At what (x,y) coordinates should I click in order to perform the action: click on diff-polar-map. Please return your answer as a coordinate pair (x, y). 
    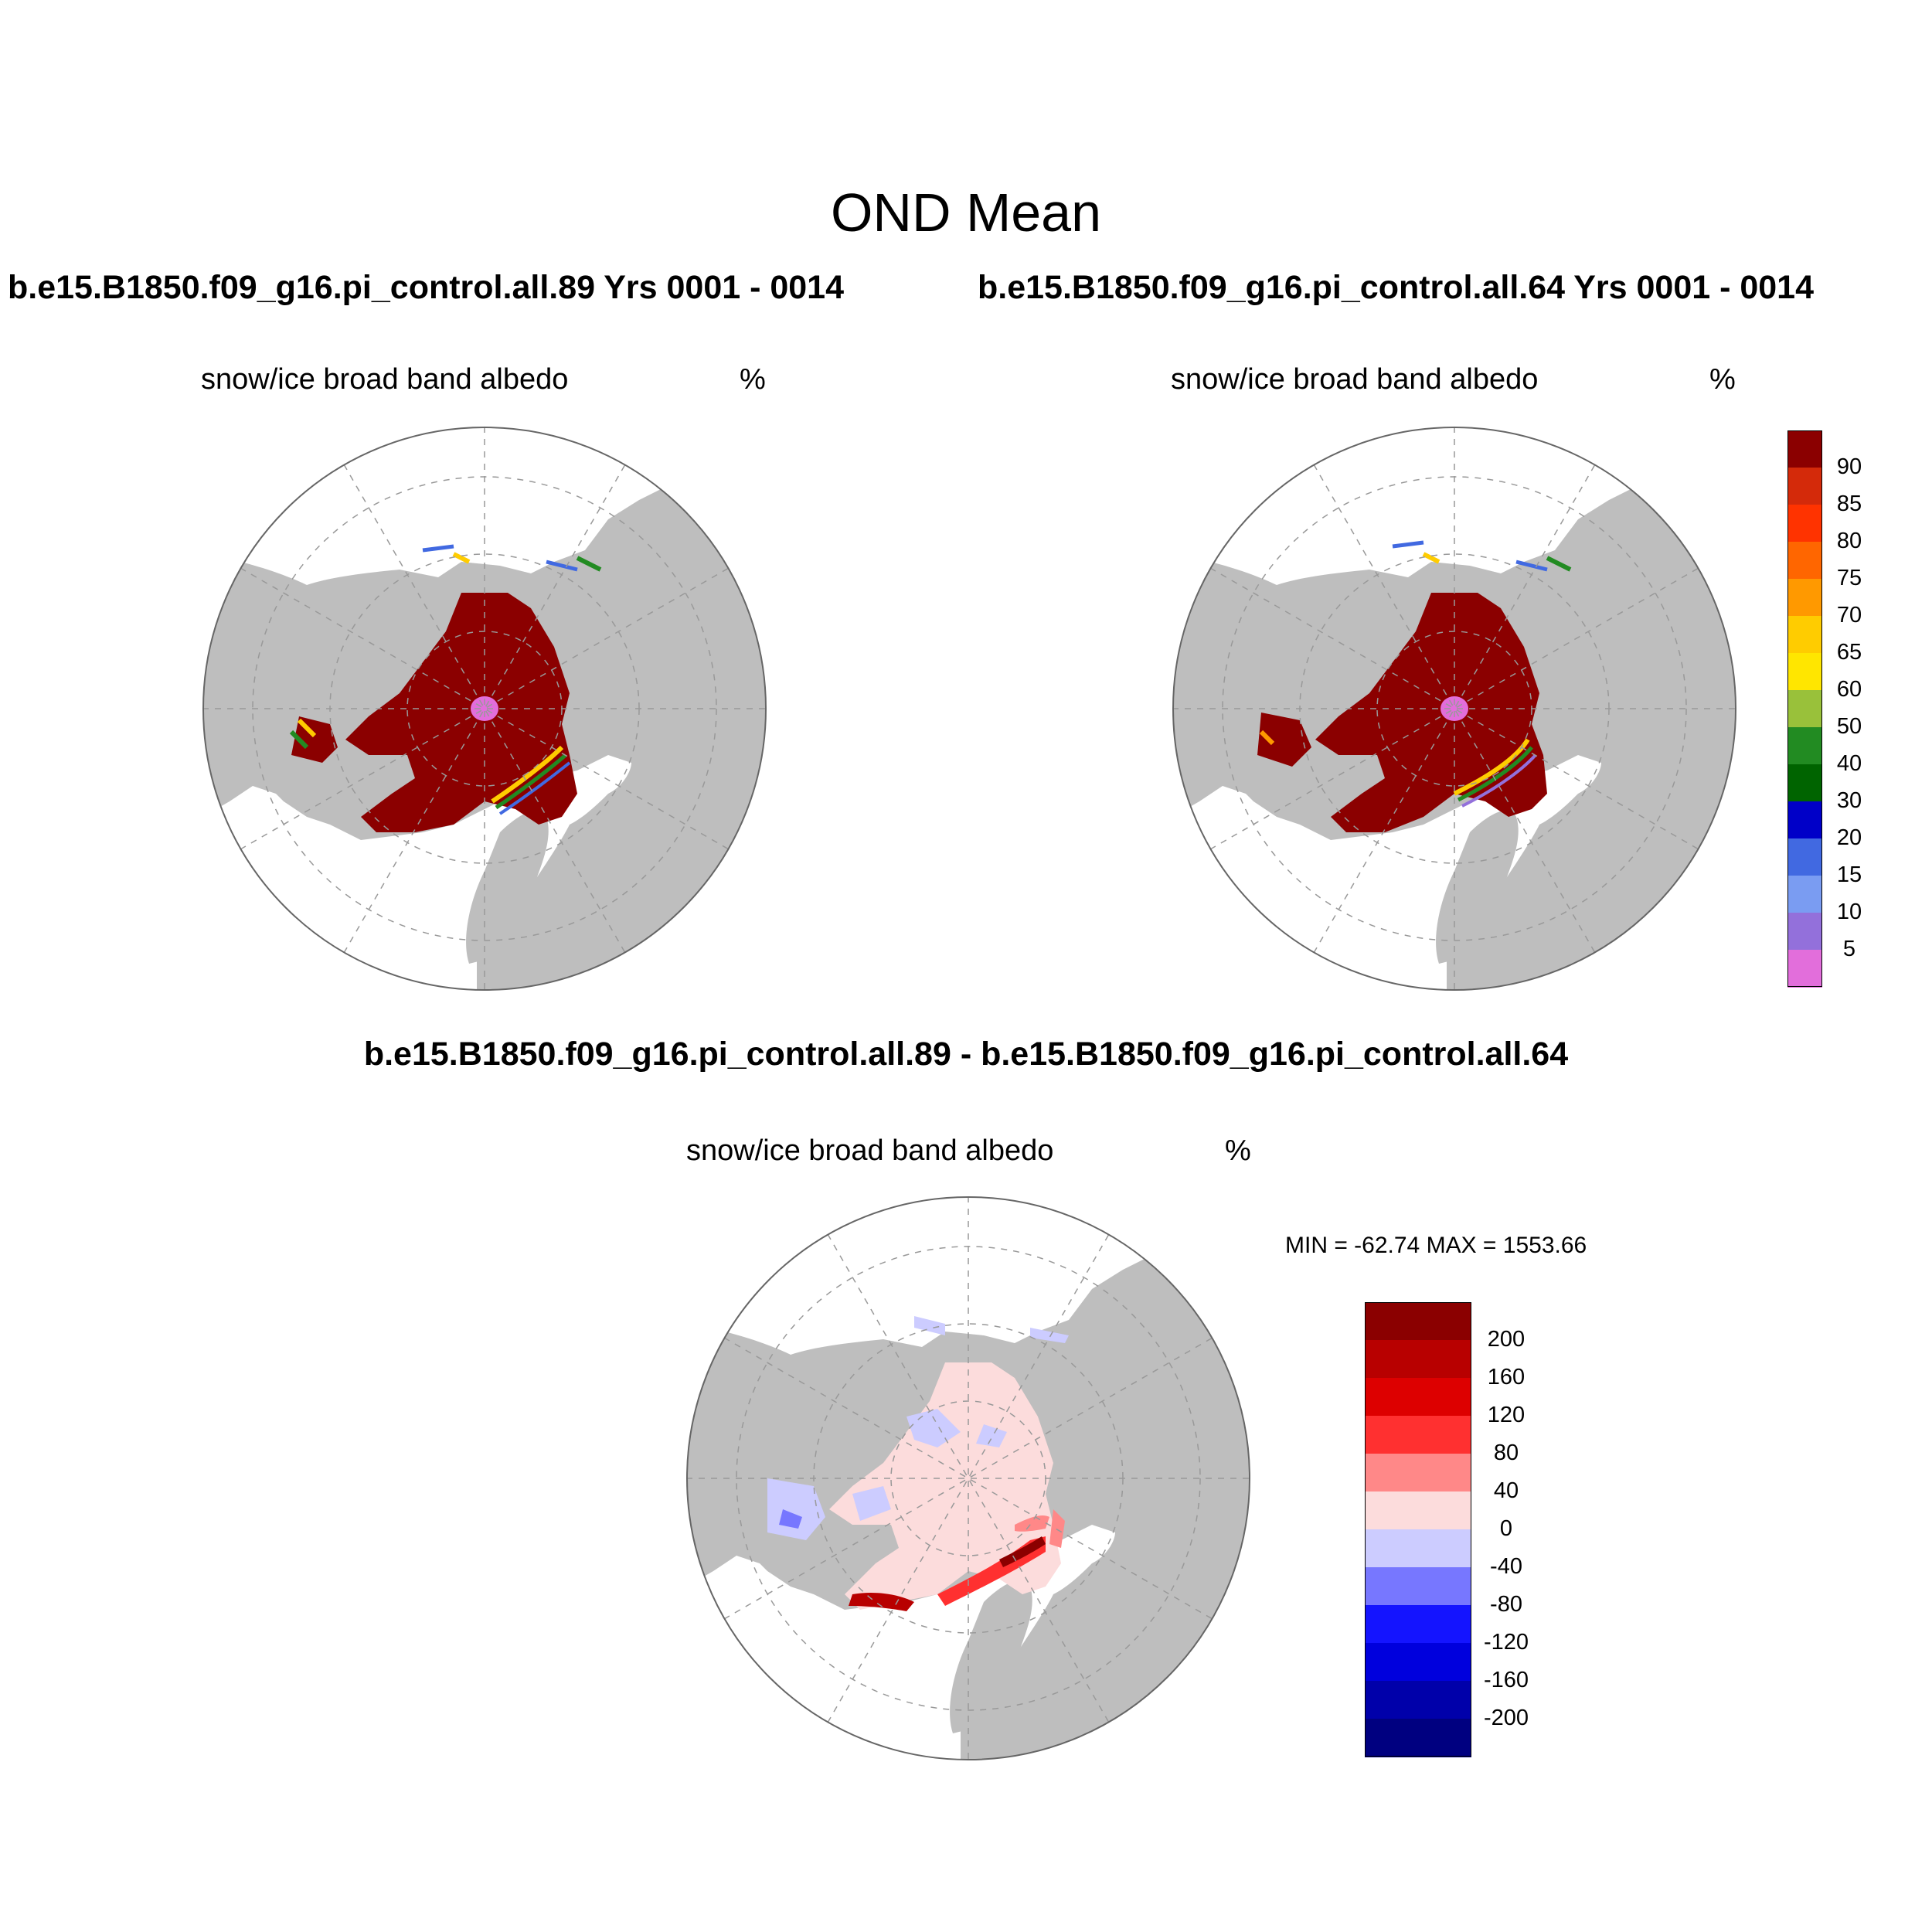
    Looking at the image, I should click on (968, 1478).